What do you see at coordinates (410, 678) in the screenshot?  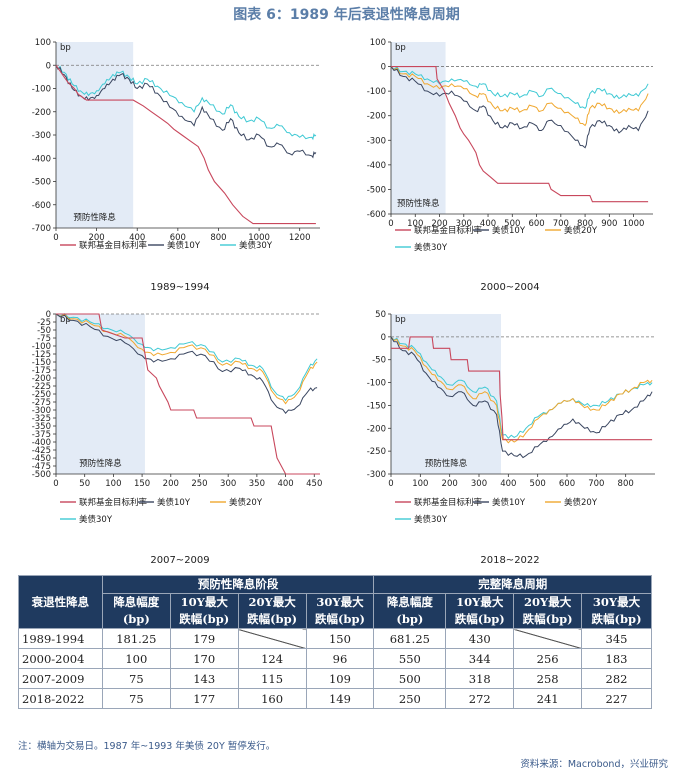 I see `table-cell: 500` at bounding box center [410, 678].